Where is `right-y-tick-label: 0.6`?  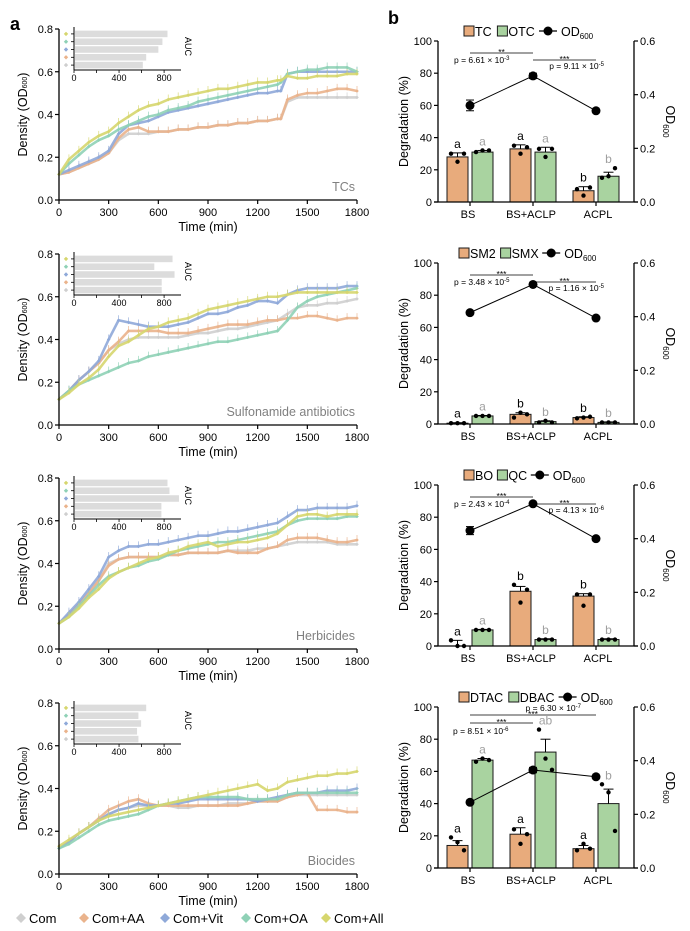
right-y-tick-label: 0.6 is located at coordinates (647, 708).